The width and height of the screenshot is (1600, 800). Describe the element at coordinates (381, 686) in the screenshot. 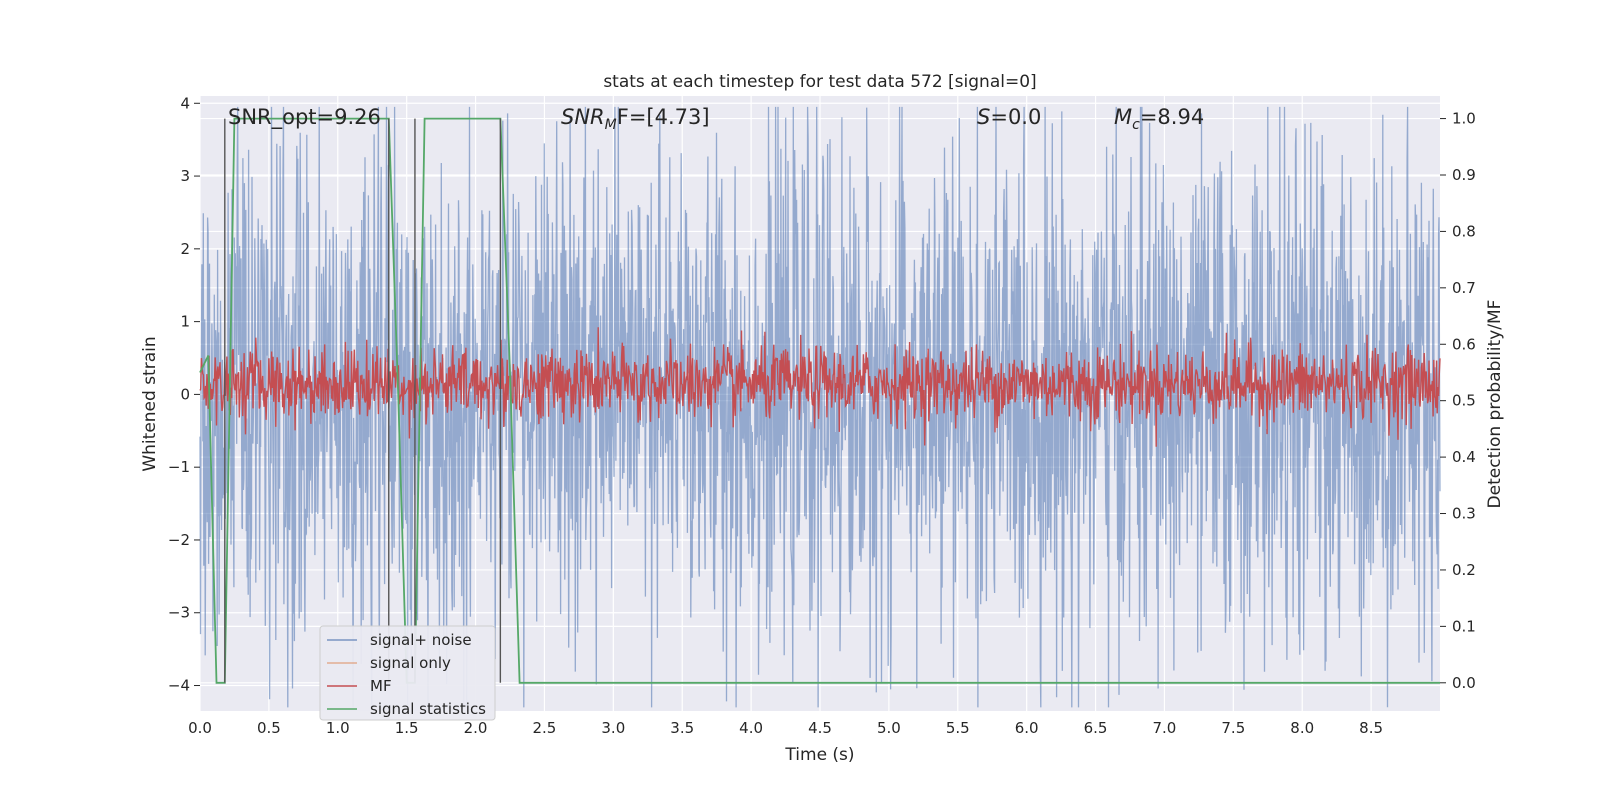

I see `legend-label: MF` at that location.